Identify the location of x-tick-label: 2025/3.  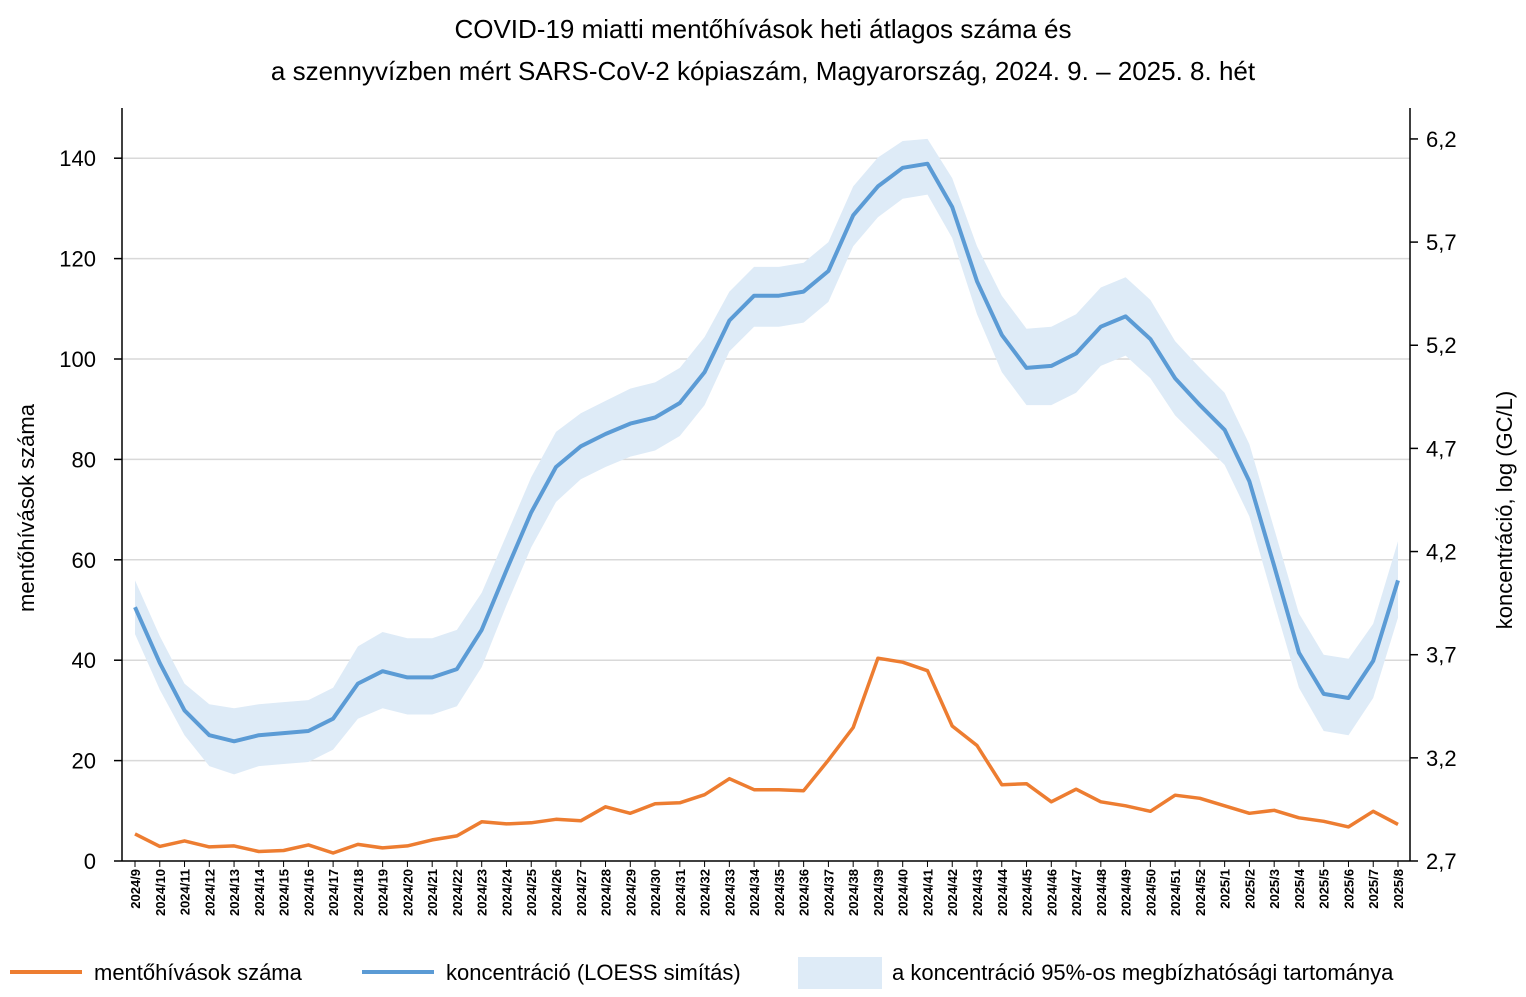
(1274, 889).